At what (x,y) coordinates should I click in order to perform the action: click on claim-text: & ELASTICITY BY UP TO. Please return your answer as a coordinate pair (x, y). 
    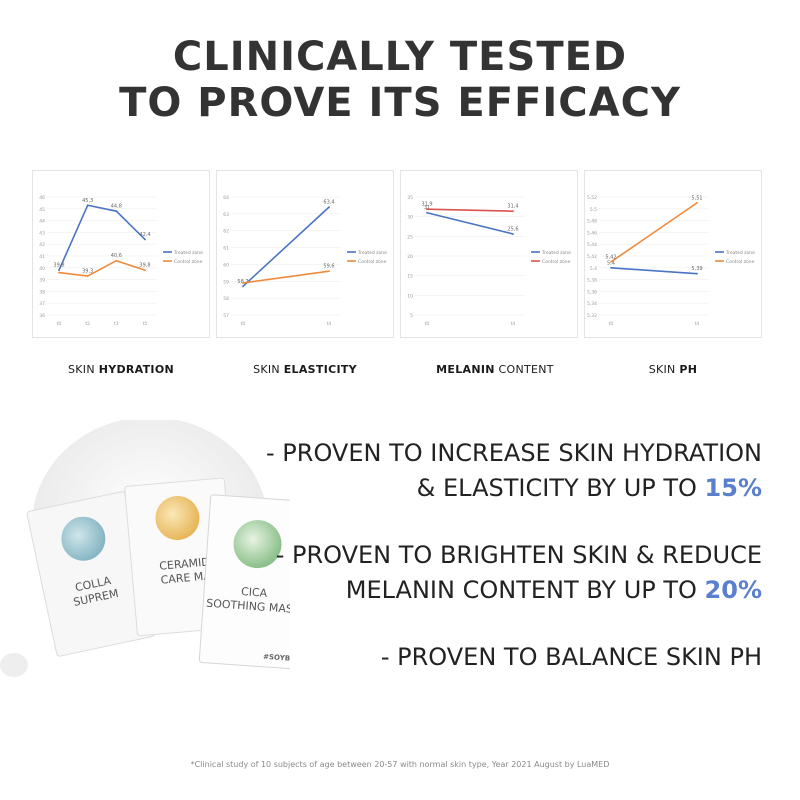
    Looking at the image, I should click on (560, 488).